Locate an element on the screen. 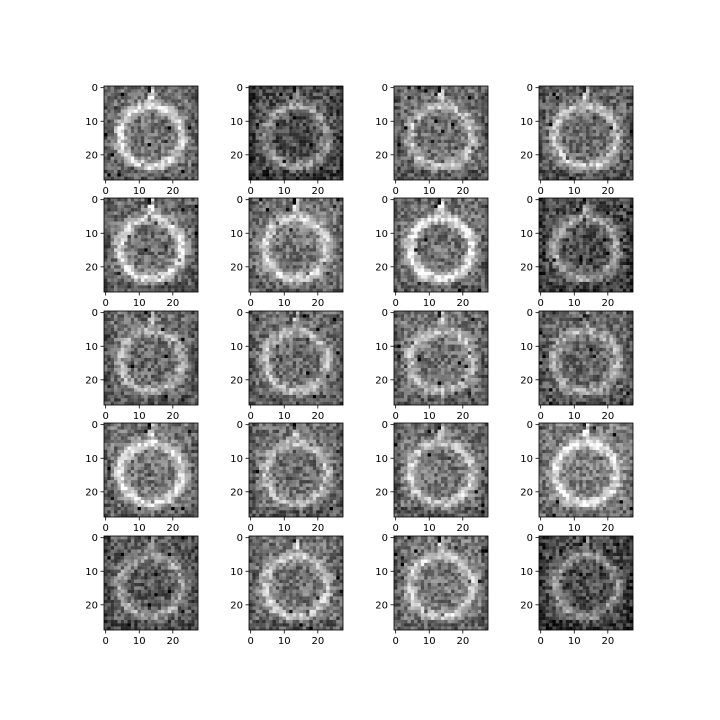 Image resolution: width=720 pixels, height=720 pixels. y-tick-label: 20 is located at coordinates (236, 267).